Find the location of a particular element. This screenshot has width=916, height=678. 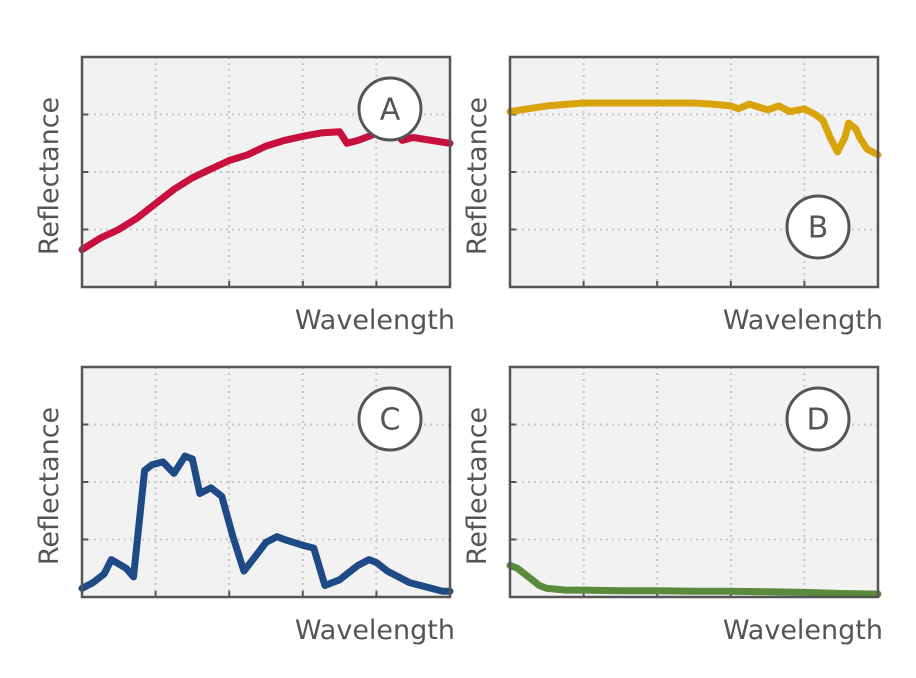

panel-badge-label: D is located at coordinates (817, 420).